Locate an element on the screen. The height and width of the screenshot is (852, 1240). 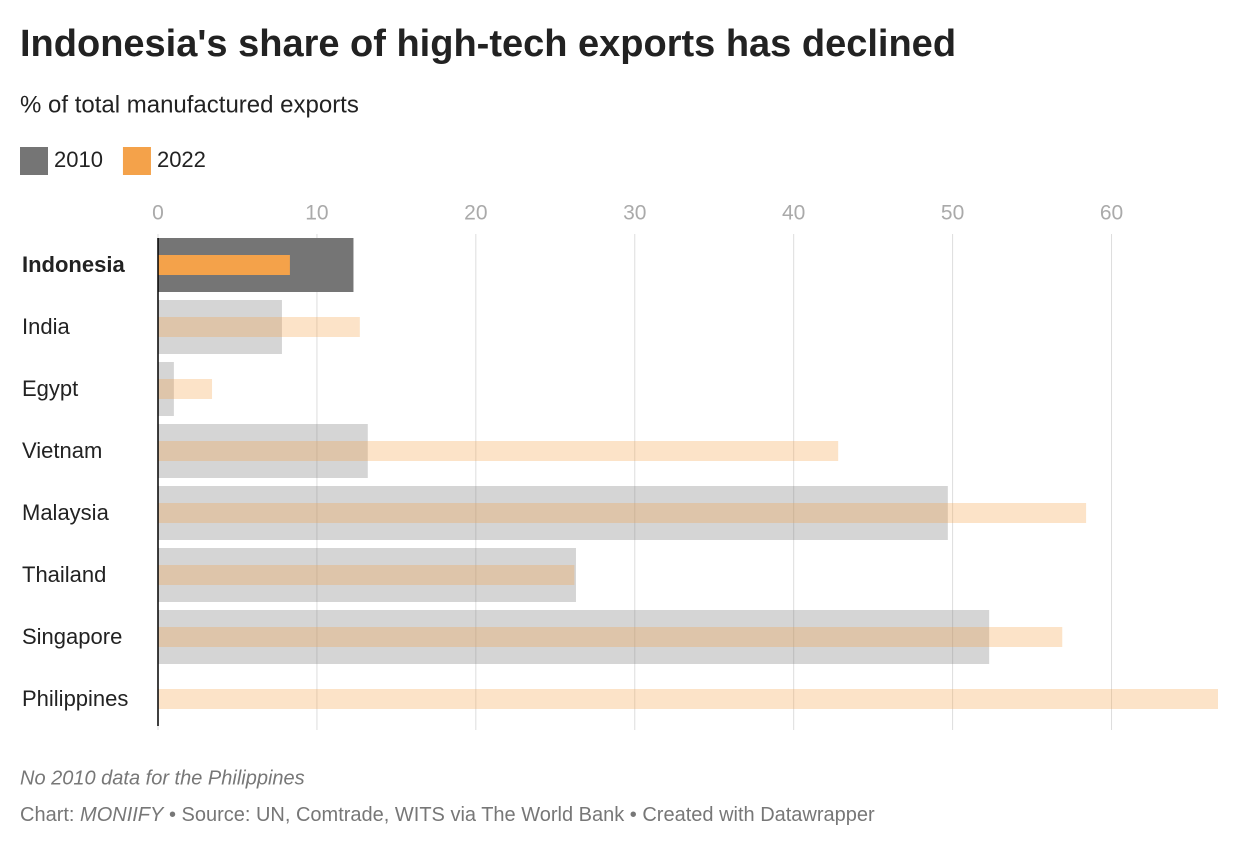
category-label: Philippines is located at coordinates (75, 698).